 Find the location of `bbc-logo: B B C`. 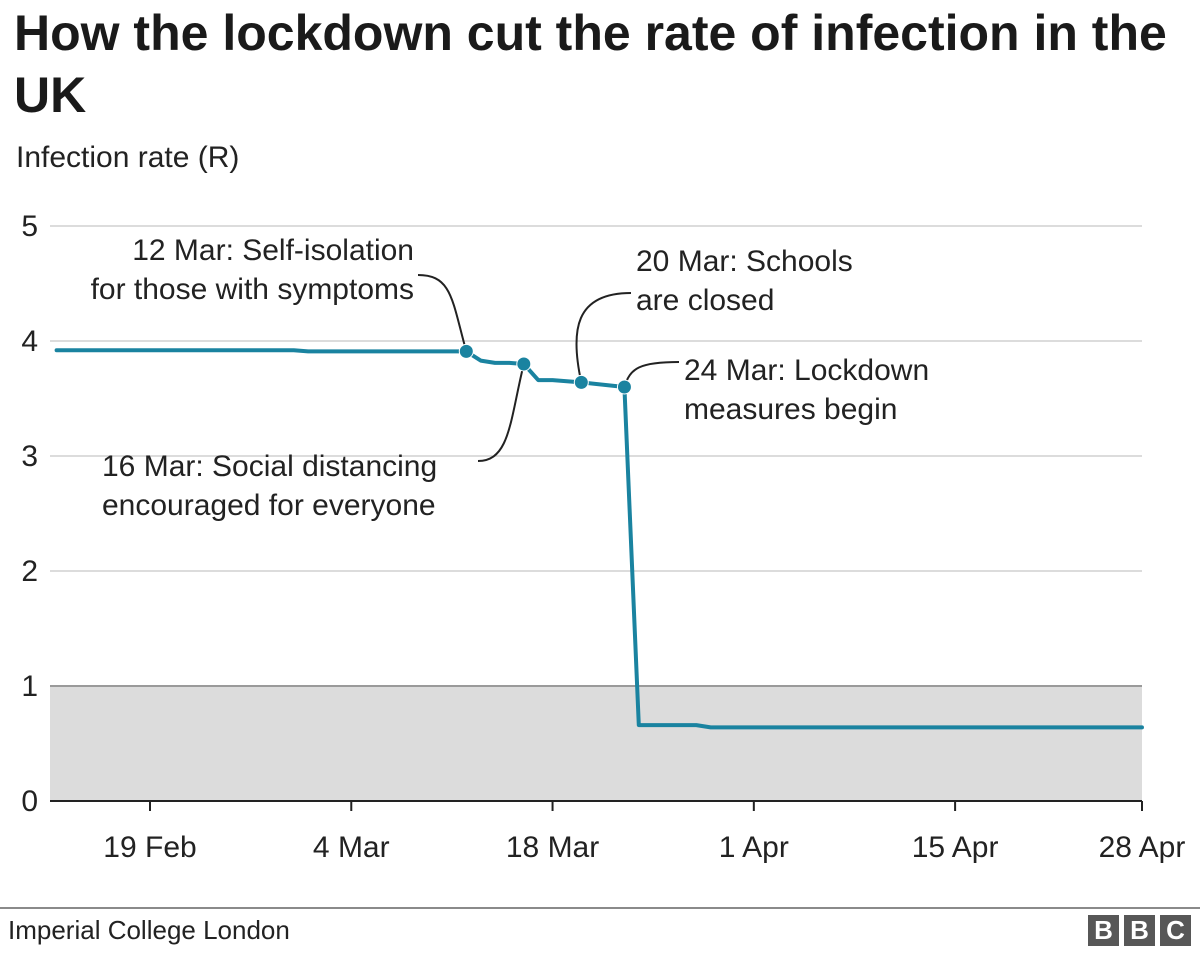

bbc-logo: B B C is located at coordinates (1139, 930).